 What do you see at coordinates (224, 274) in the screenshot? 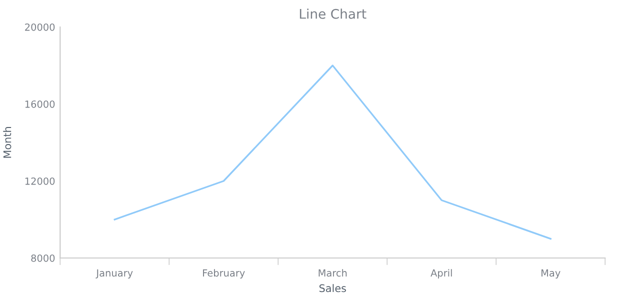
I see `x-tick-label: February` at bounding box center [224, 274].